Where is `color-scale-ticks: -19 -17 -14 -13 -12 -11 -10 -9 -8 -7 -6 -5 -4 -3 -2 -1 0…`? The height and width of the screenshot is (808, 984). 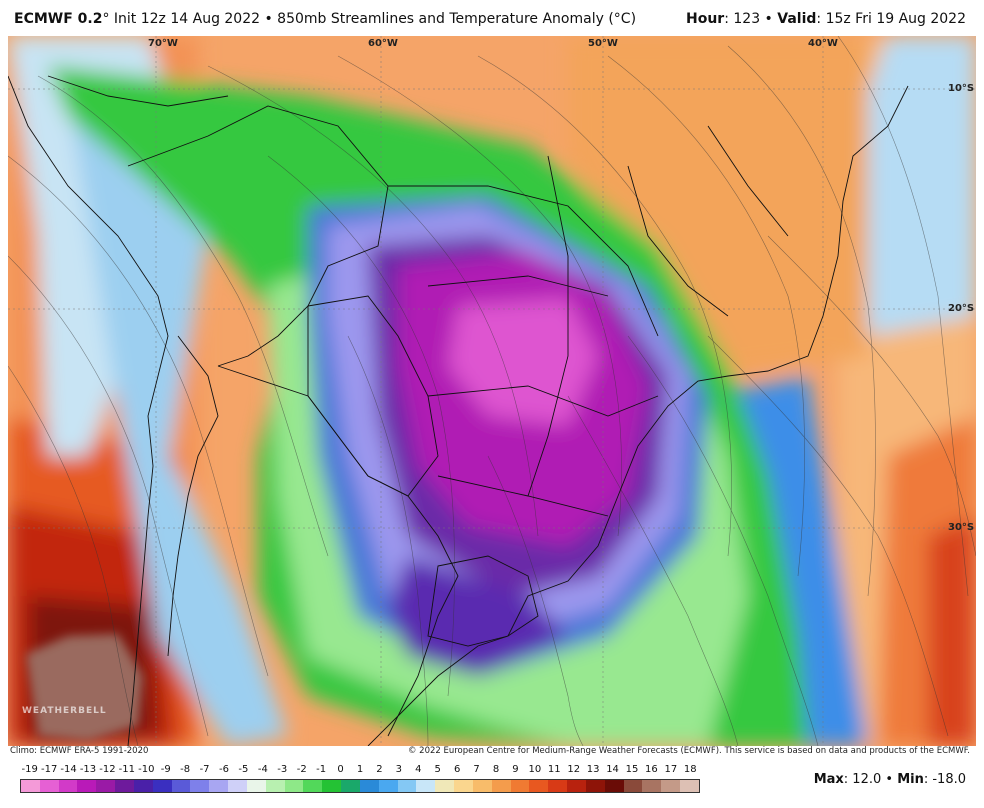
color-scale-ticks: -19 -17 -14 -13 -12 -11 -10 -9 -8 -7 -6 -5 -4 -3 -2 -1 0… is located at coordinates (360, 770).